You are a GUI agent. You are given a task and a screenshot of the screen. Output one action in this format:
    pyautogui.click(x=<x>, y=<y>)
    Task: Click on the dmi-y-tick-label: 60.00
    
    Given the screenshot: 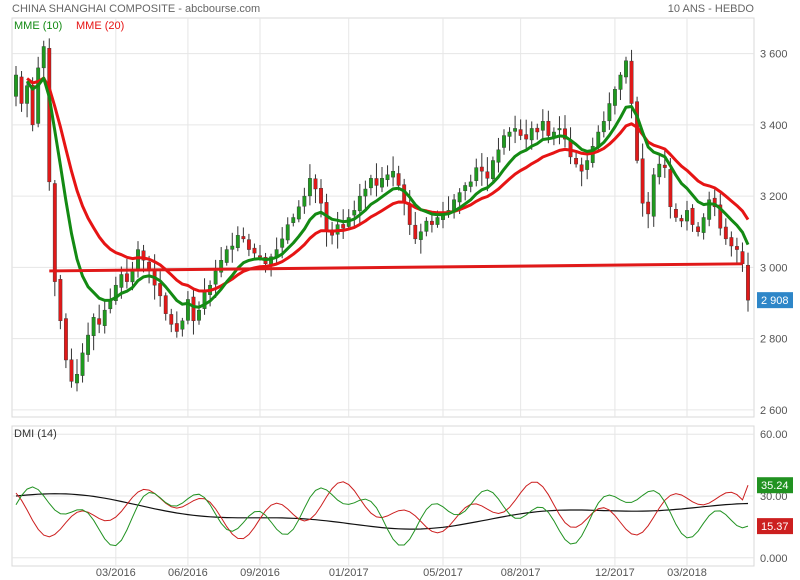 What is the action you would take?
    pyautogui.click(x=774, y=435)
    